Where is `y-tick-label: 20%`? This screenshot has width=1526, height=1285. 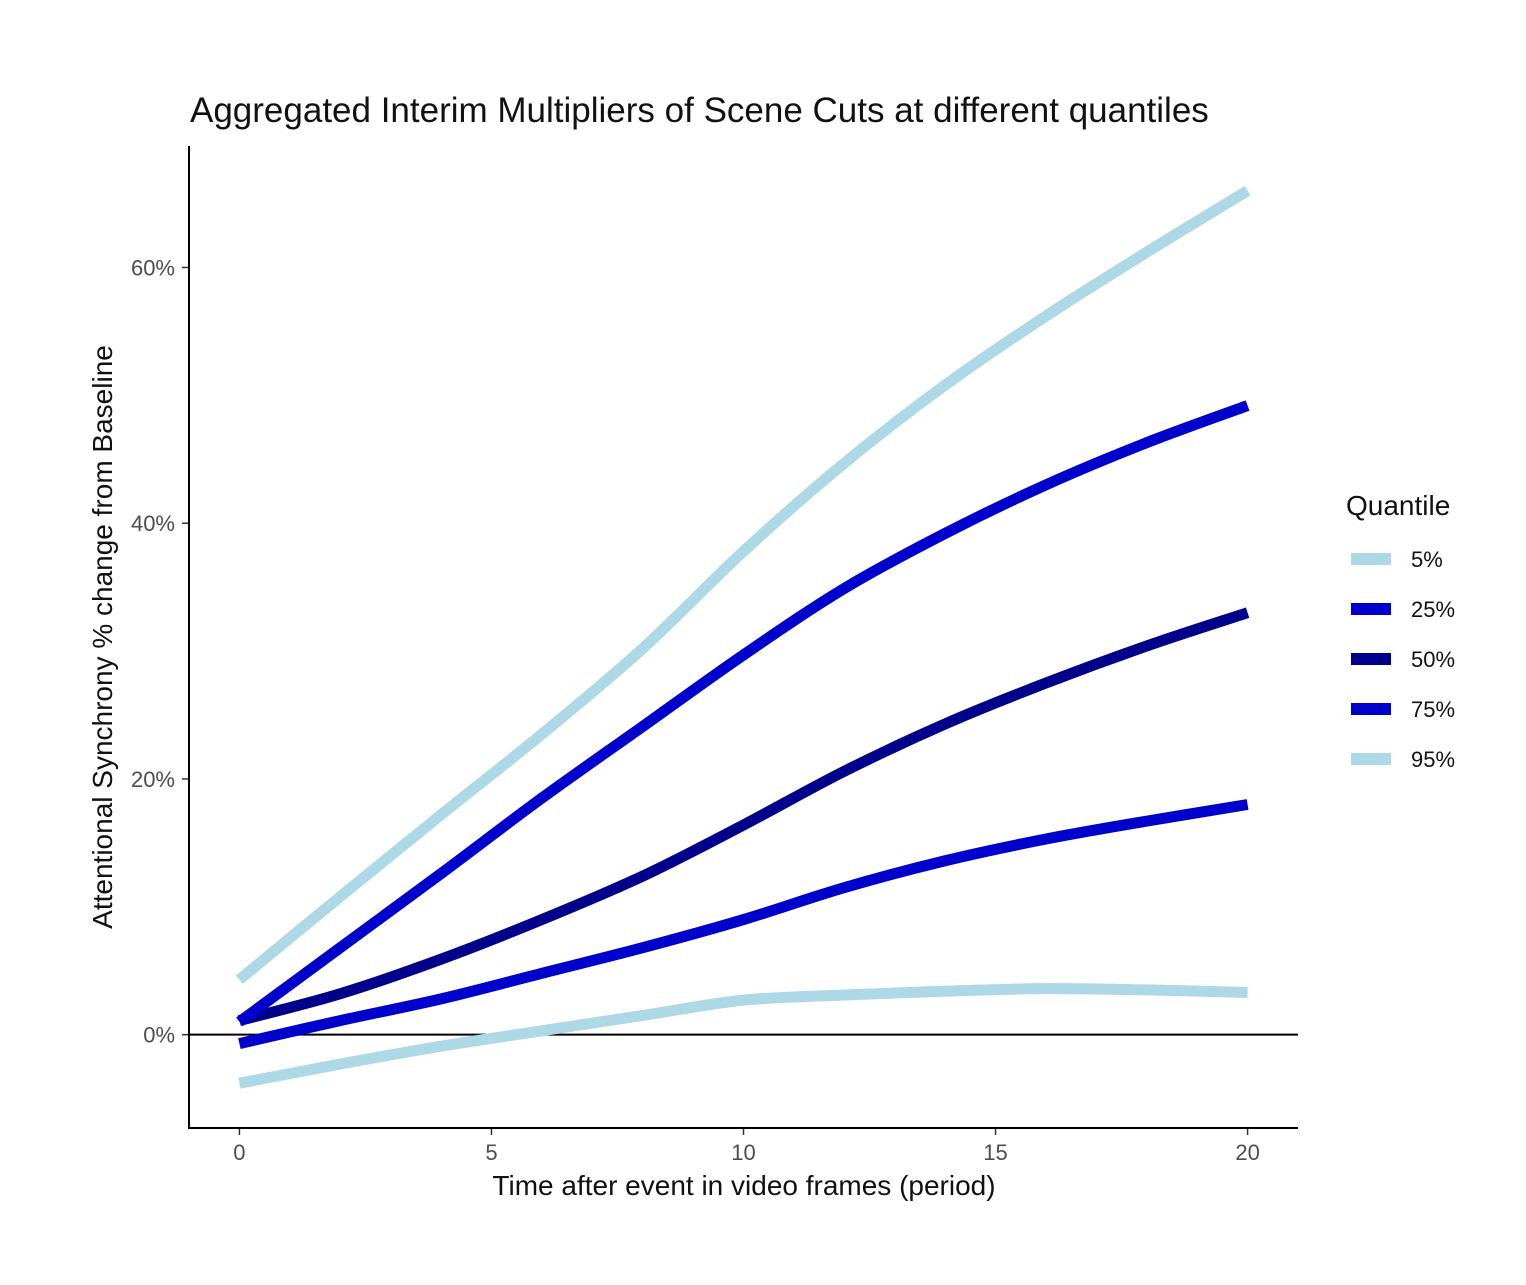 y-tick-label: 20% is located at coordinates (153, 779).